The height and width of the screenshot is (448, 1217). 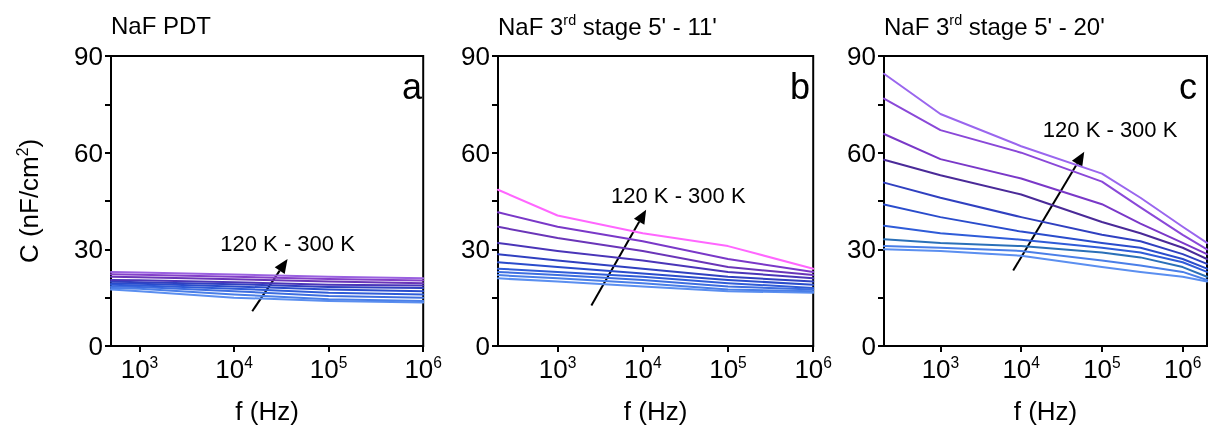 I want to click on annotation: a, so click(x=412, y=86).